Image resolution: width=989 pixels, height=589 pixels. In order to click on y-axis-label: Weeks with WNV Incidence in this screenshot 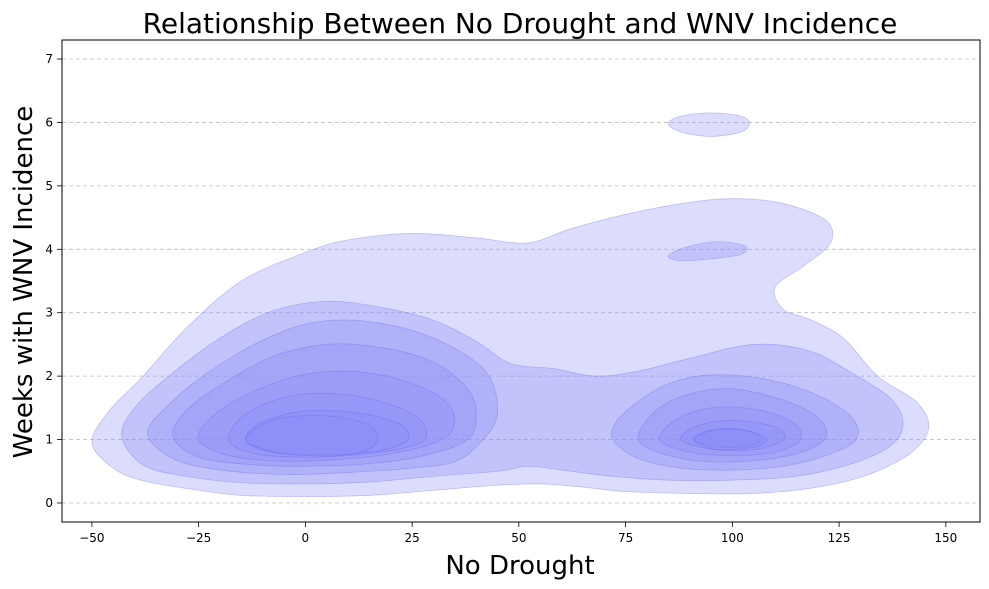, I will do `click(24, 282)`.